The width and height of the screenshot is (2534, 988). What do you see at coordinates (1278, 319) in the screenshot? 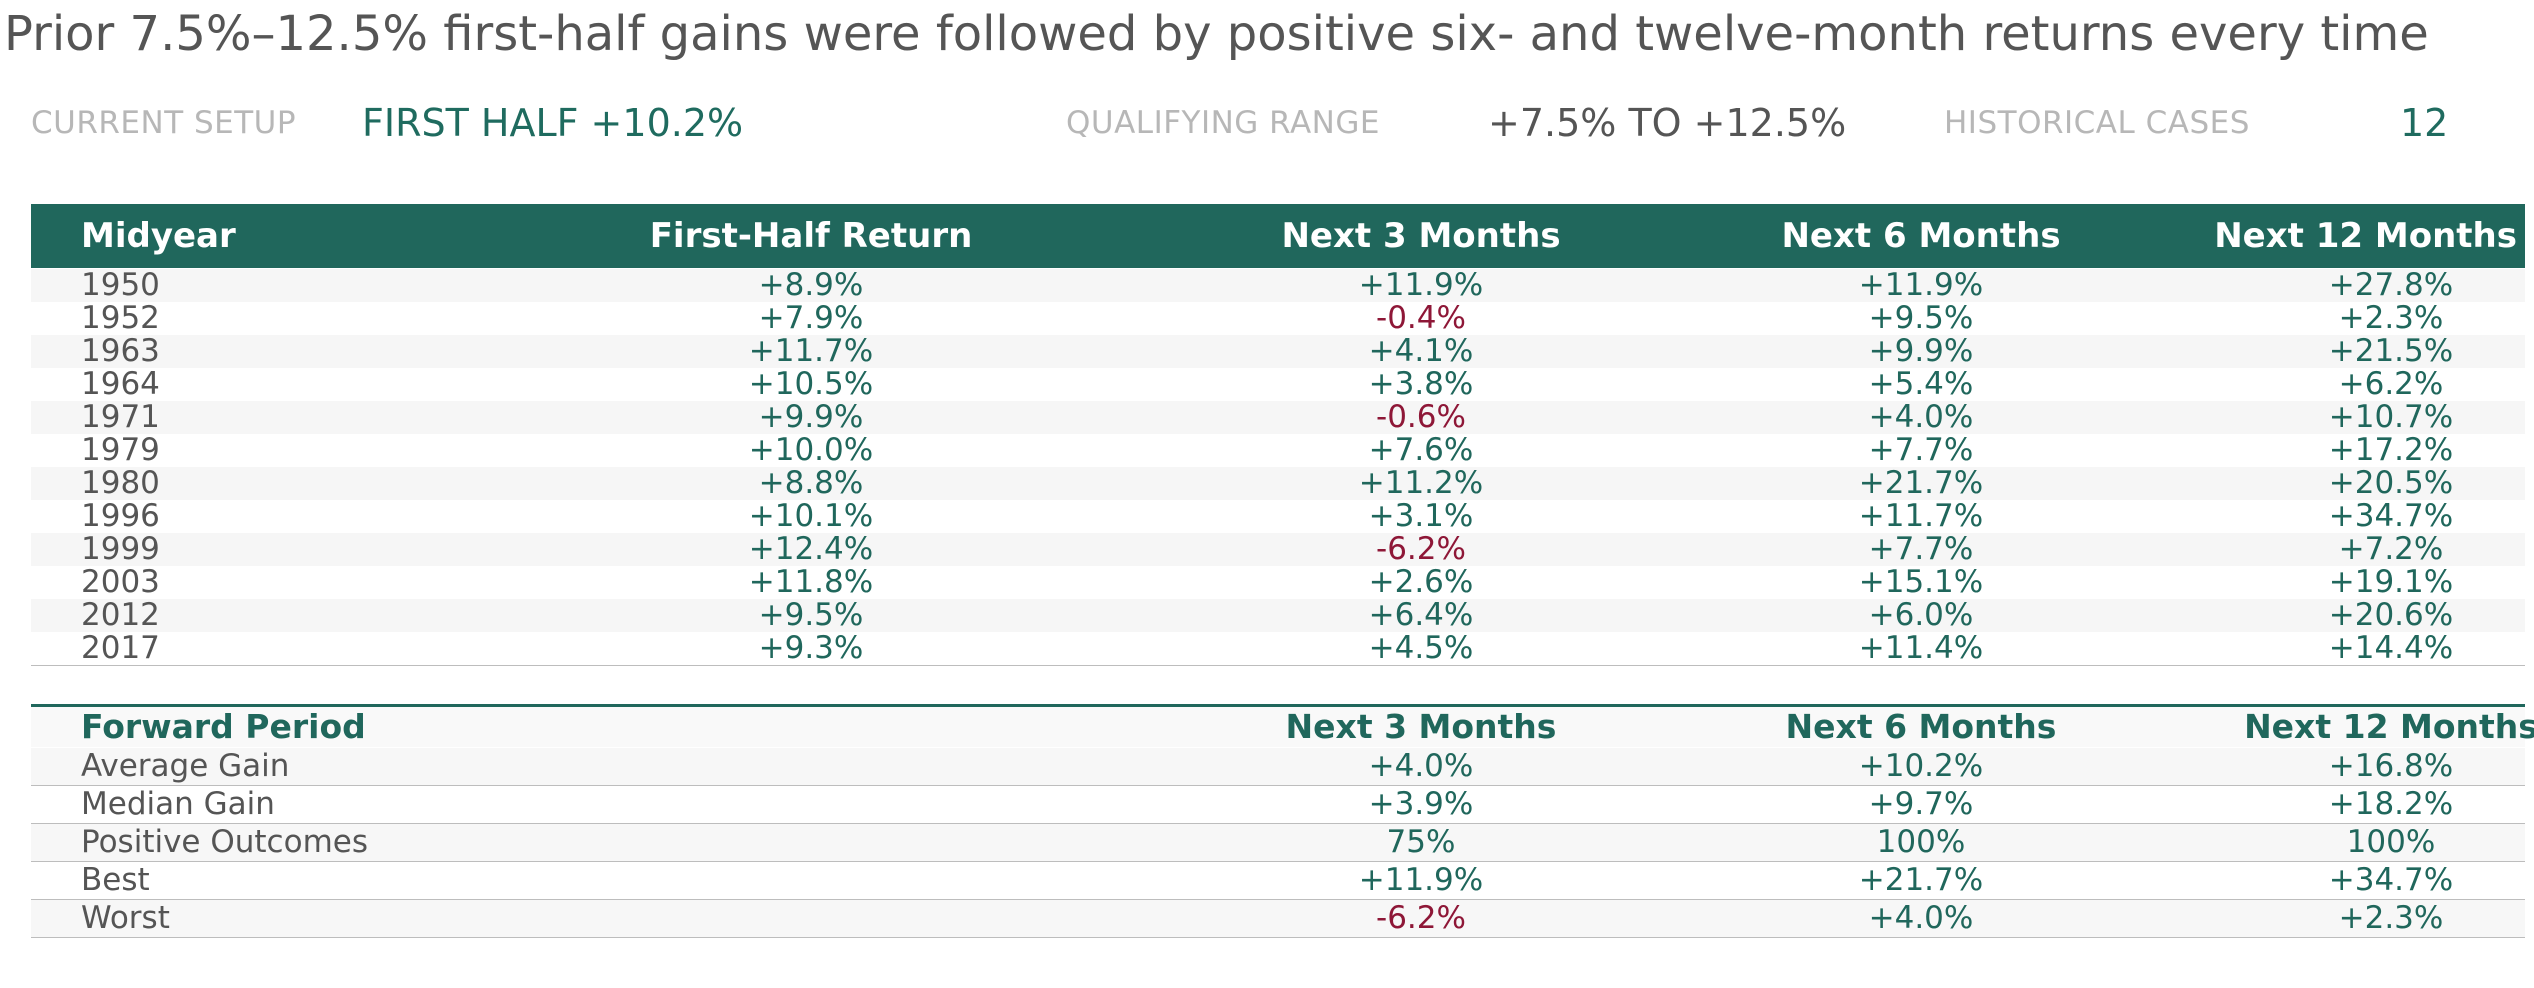
I see `table-row: 1952 +7.9% -0.4% +9.5% +2.3%` at bounding box center [1278, 319].